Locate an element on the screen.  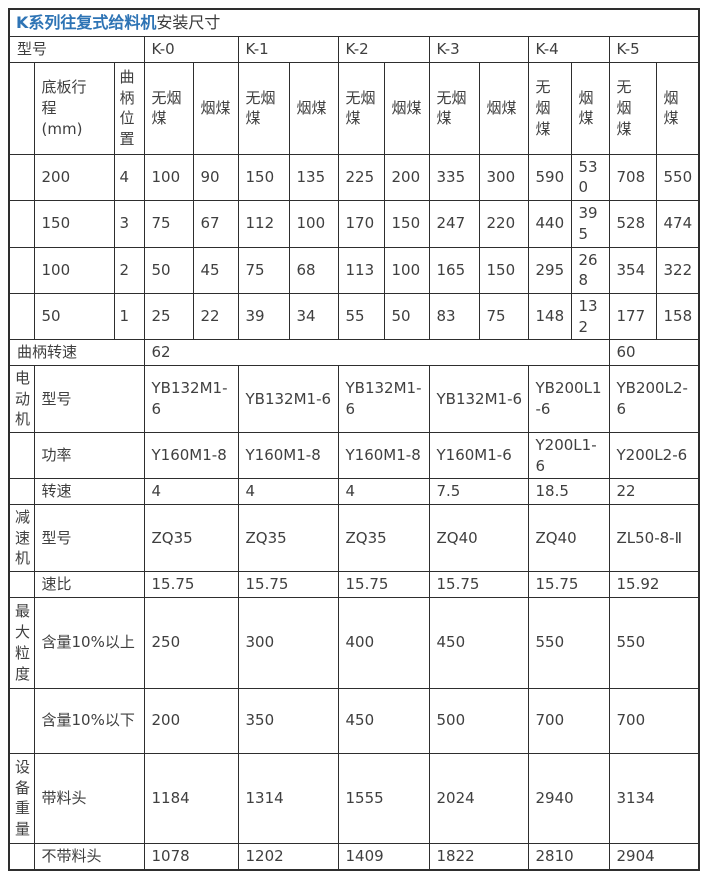
row-label: 含量10%以下 is located at coordinates (89, 720).